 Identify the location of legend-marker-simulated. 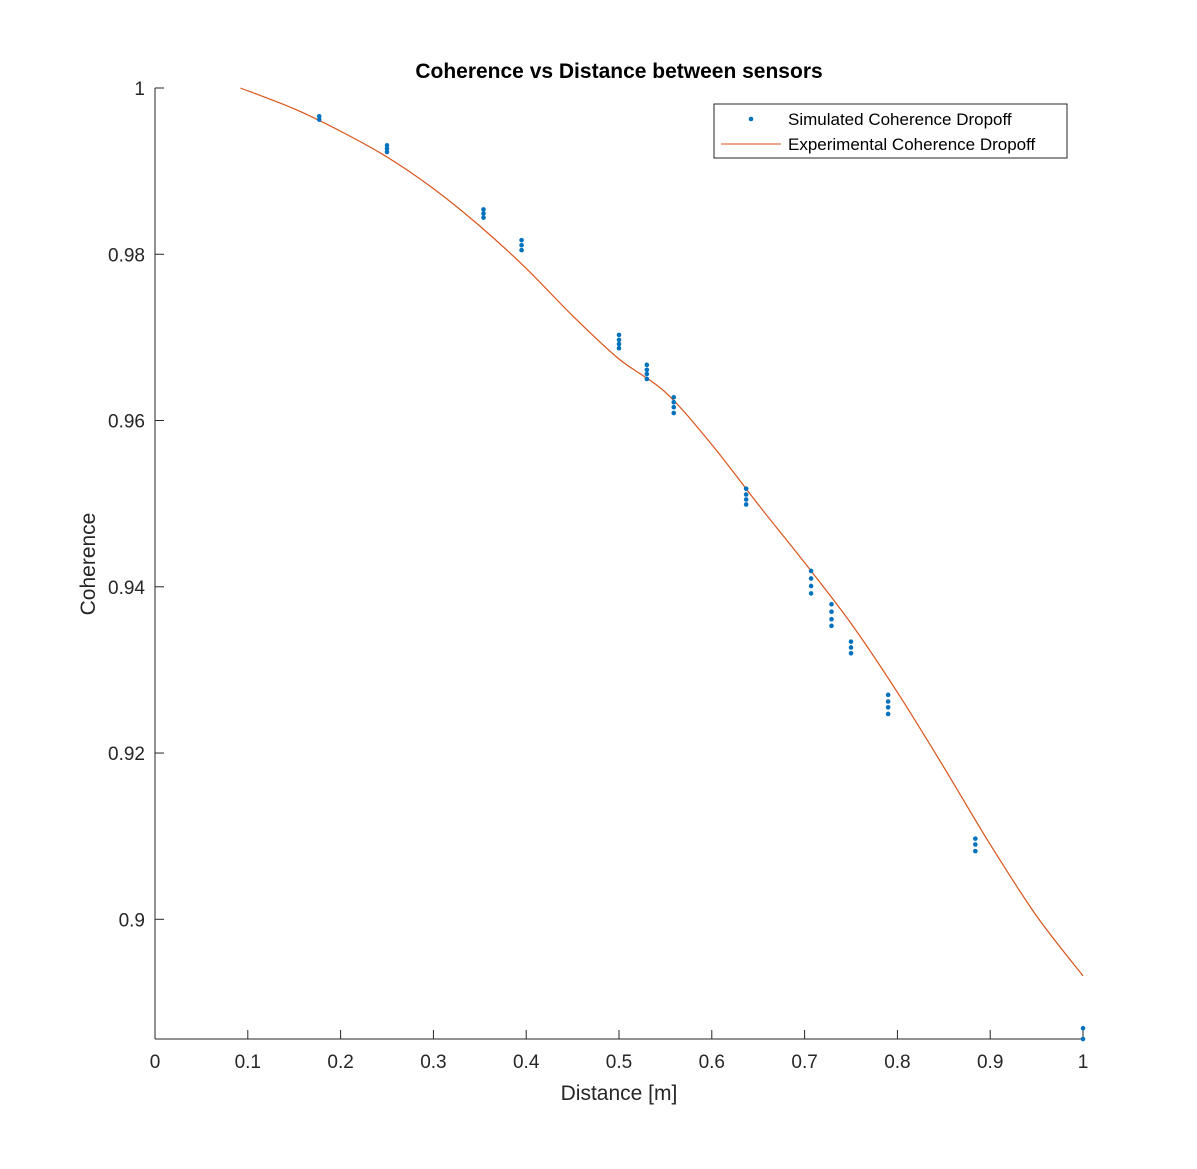
(751, 119).